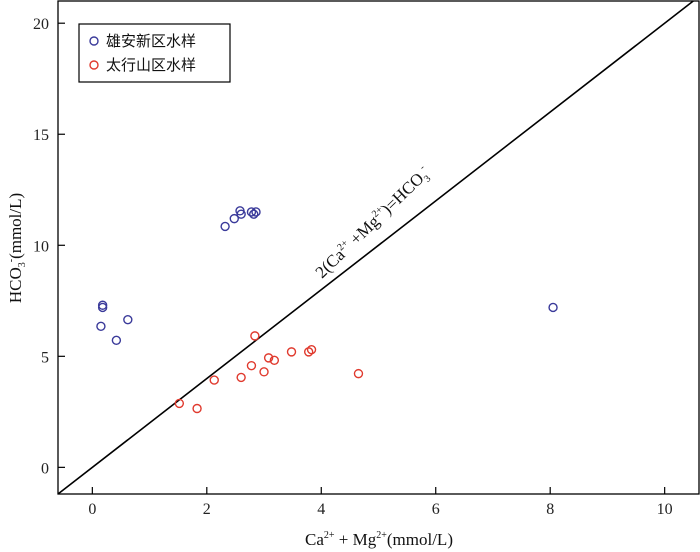  I want to click on x-tick-label: 0, so click(92, 509).